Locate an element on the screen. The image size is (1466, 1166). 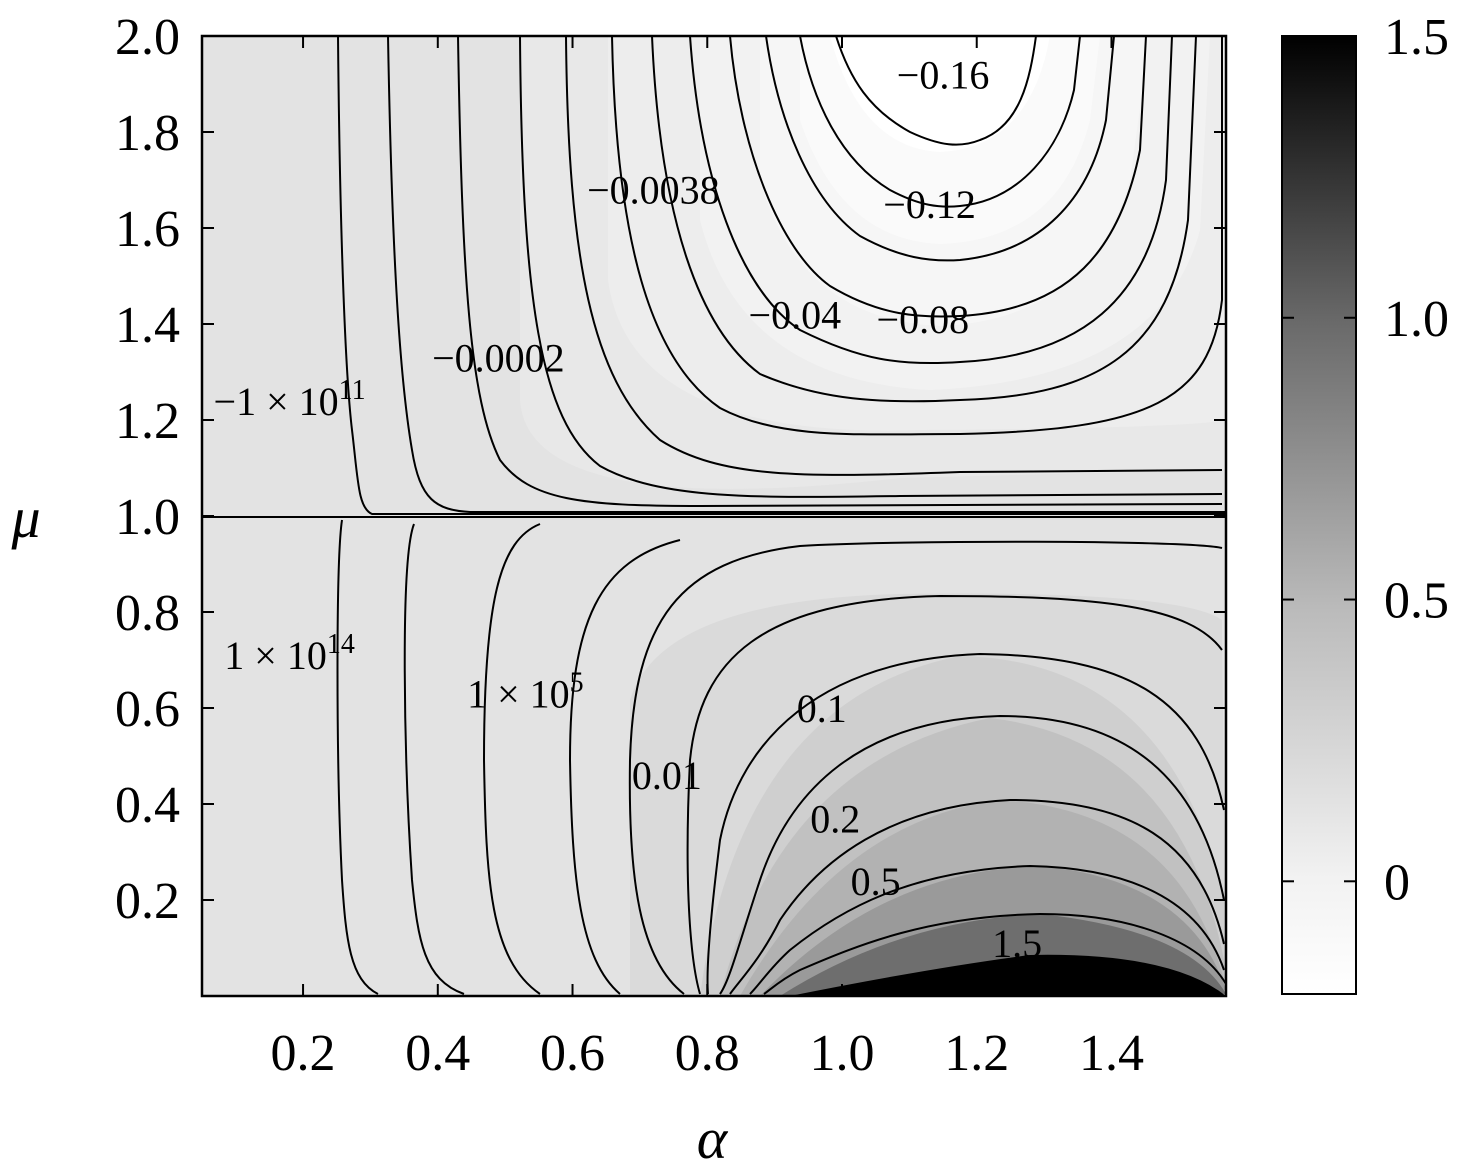
contour-line-lower-k is located at coordinates (994, 953).